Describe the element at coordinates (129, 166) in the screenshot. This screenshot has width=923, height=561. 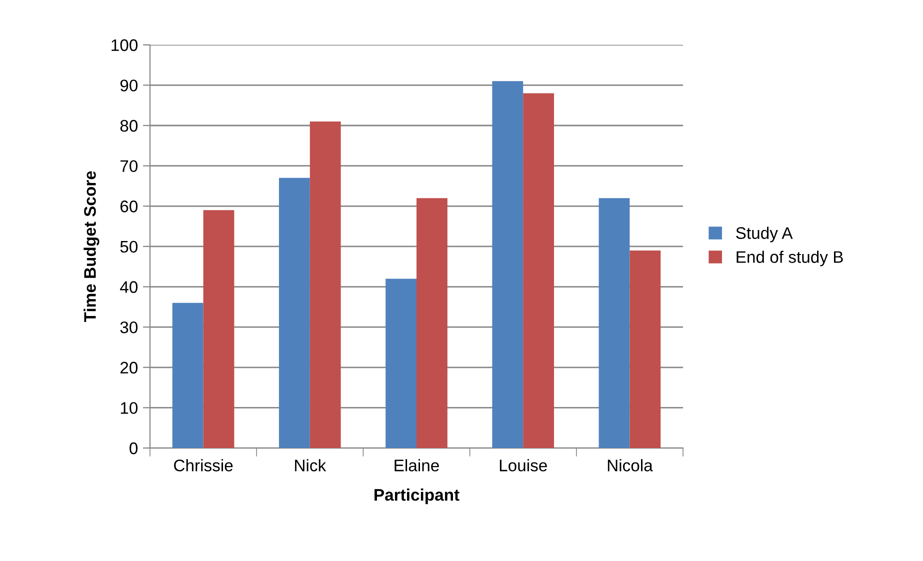
I see `y-tick-label: 70` at that location.